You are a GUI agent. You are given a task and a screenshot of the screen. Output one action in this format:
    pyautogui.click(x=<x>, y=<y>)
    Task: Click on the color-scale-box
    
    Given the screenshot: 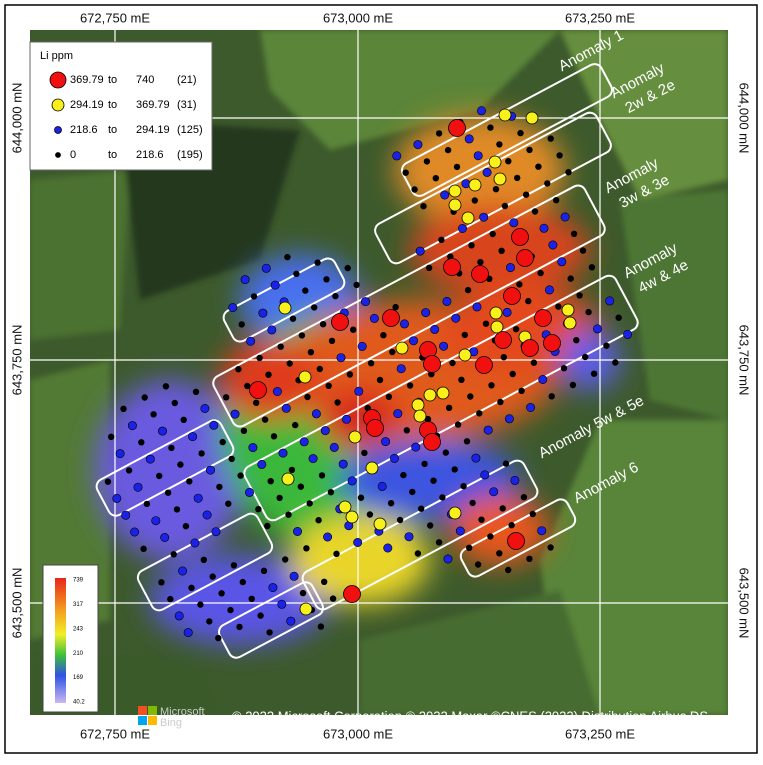 What is the action you would take?
    pyautogui.click(x=70, y=638)
    